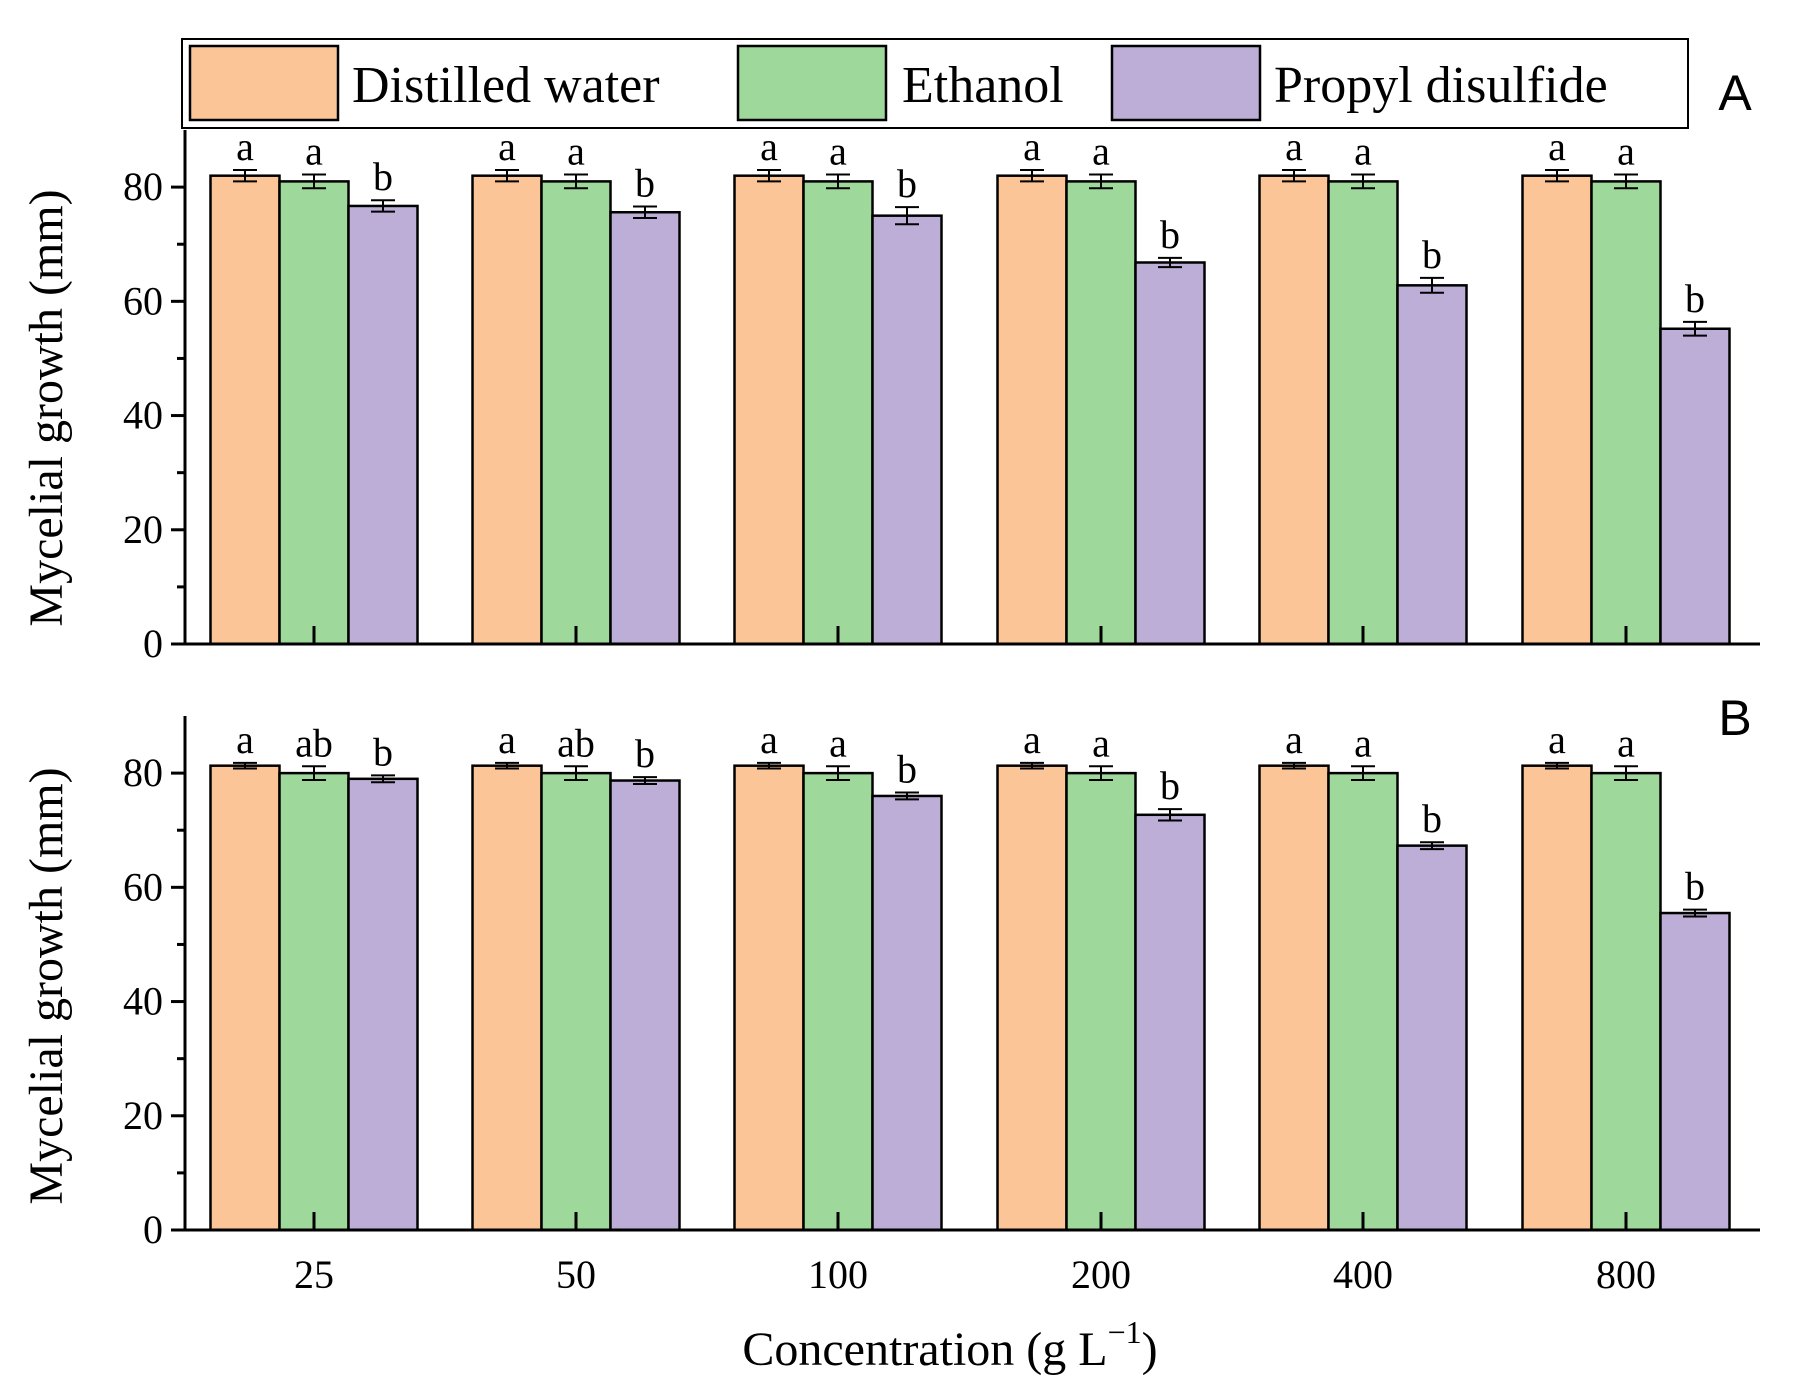 The height and width of the screenshot is (1394, 1793). I want to click on x-tick-label-200: 200, so click(1101, 1274).